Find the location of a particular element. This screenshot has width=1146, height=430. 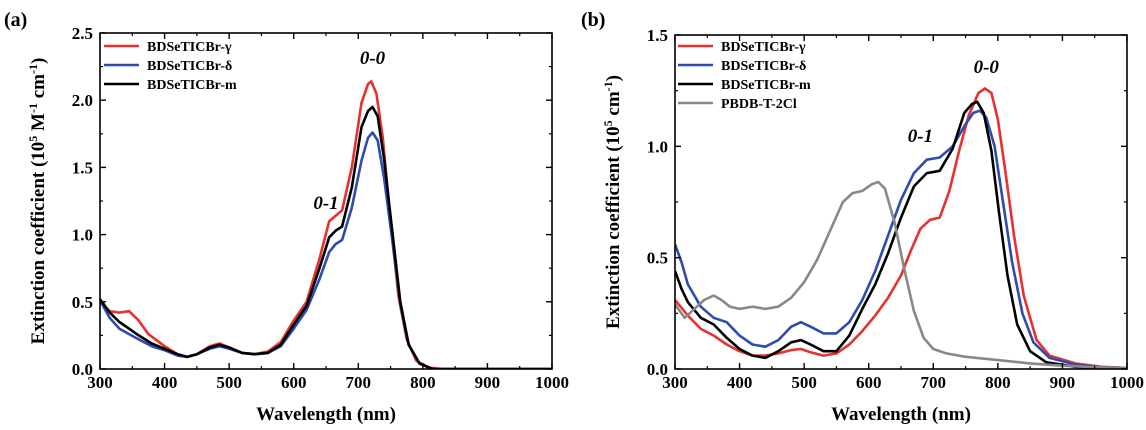

panel-label: (a) is located at coordinates (15, 20).